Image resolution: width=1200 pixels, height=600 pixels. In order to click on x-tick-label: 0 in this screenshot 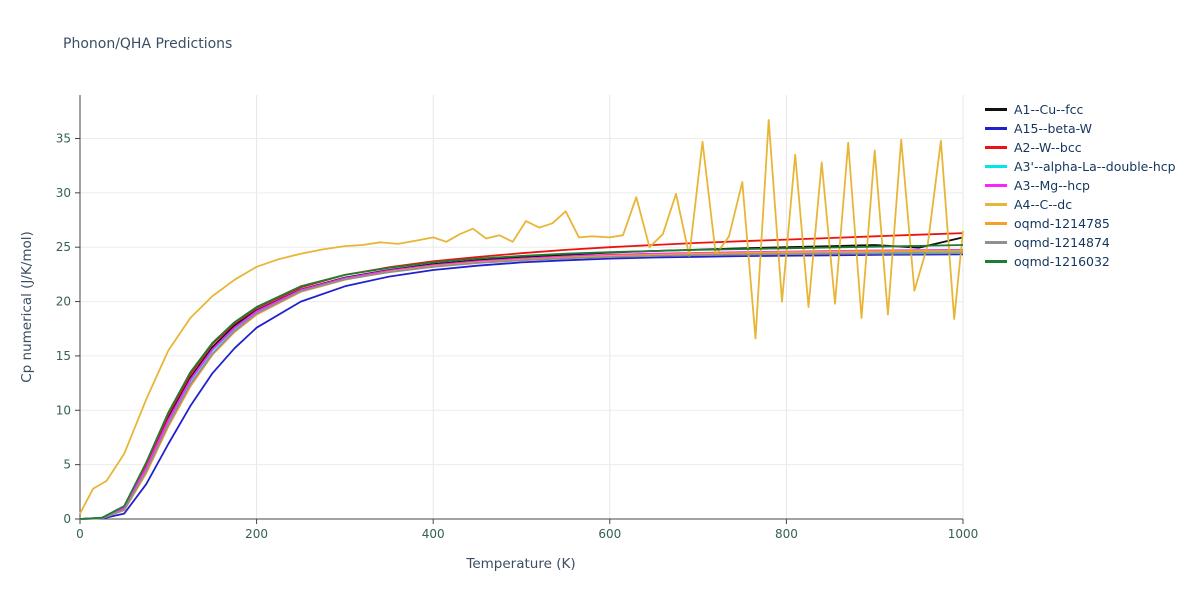, I will do `click(80, 534)`.